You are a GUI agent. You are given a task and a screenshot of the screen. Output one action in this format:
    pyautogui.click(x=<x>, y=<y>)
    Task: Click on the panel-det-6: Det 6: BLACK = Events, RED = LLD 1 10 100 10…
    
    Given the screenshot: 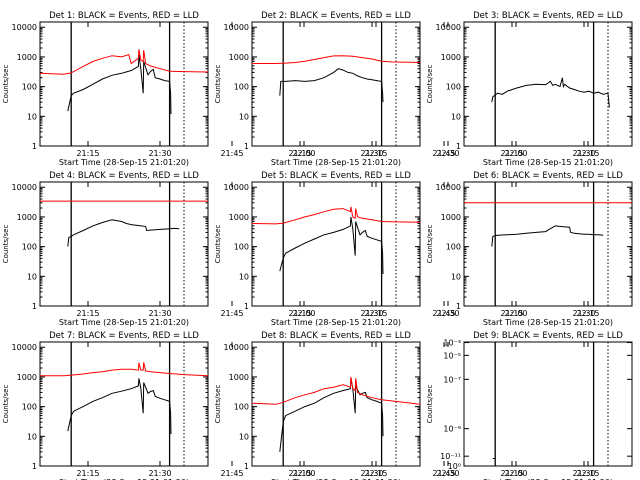 What is the action you would take?
    pyautogui.click(x=529, y=249)
    